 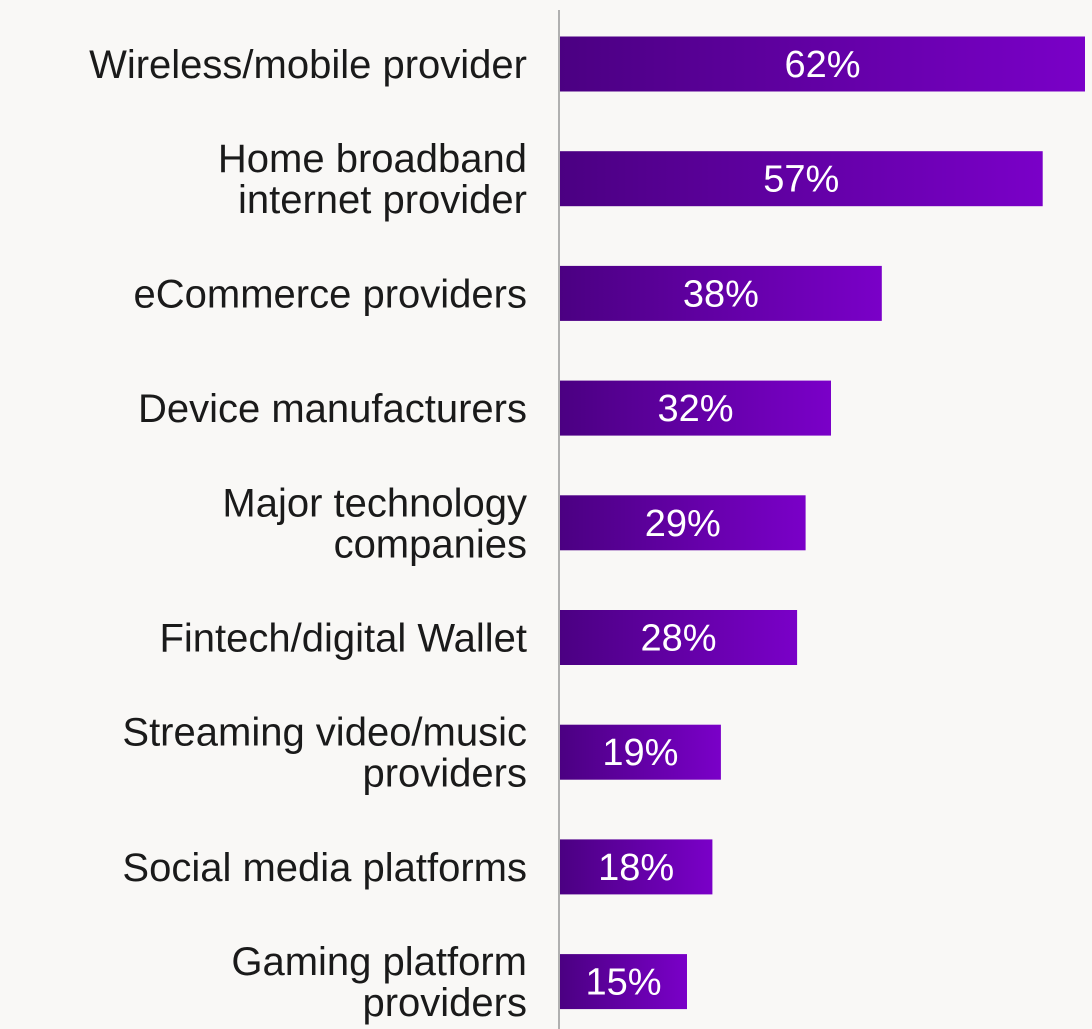 I want to click on value-label-6: 19%, so click(x=640, y=753).